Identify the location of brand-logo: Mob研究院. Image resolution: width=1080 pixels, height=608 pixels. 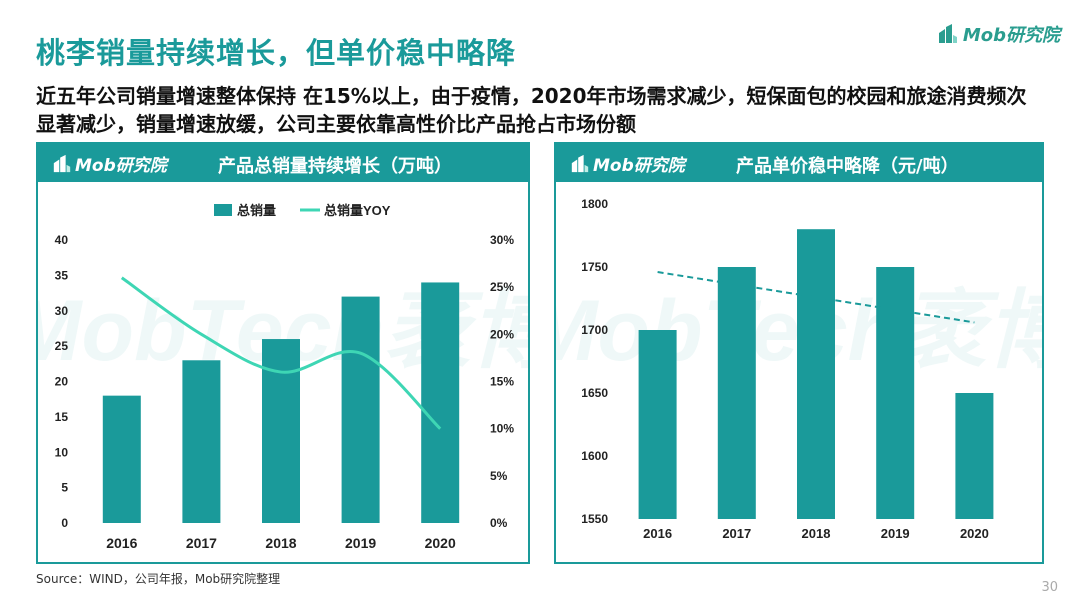
(998, 34).